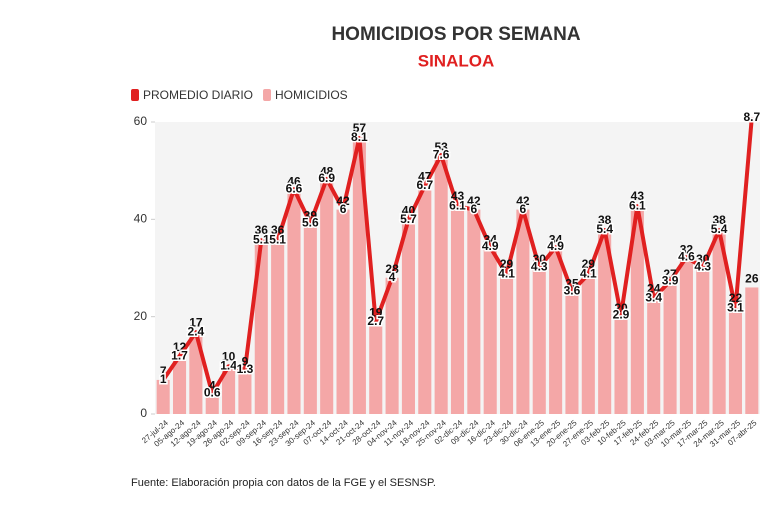 The image size is (768, 517). I want to click on line-label: 4.6, so click(686, 256).